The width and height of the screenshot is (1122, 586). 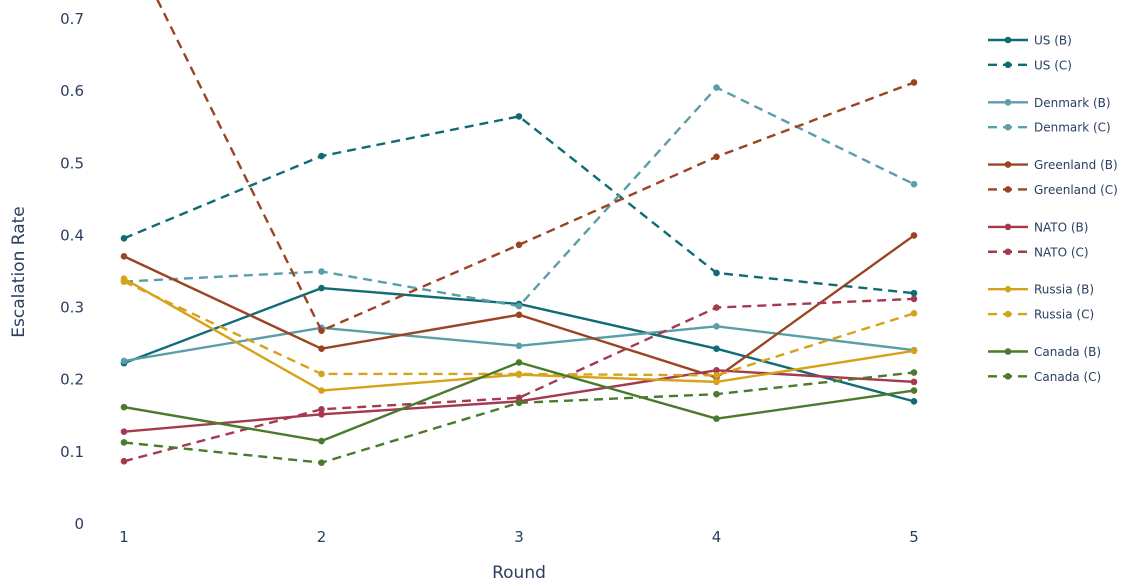 I want to click on legend-label: Greenland (C), so click(x=1076, y=190).